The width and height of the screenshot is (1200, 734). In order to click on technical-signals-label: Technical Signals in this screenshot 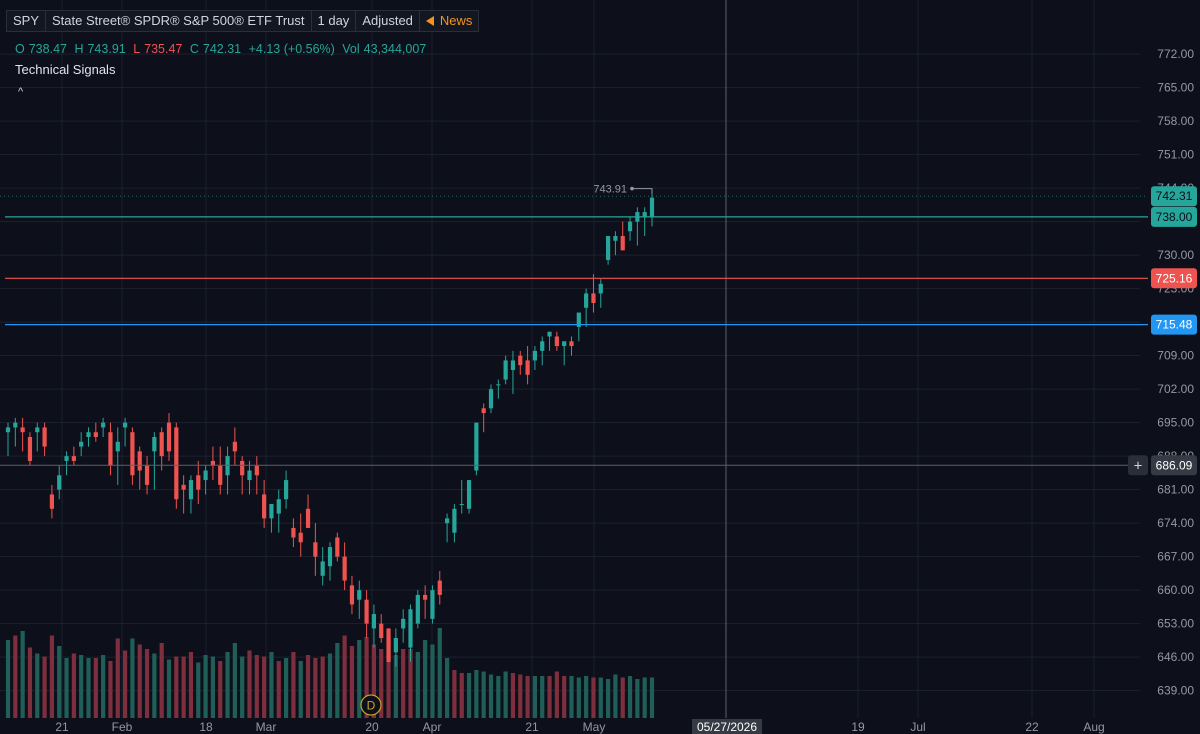, I will do `click(65, 69)`.